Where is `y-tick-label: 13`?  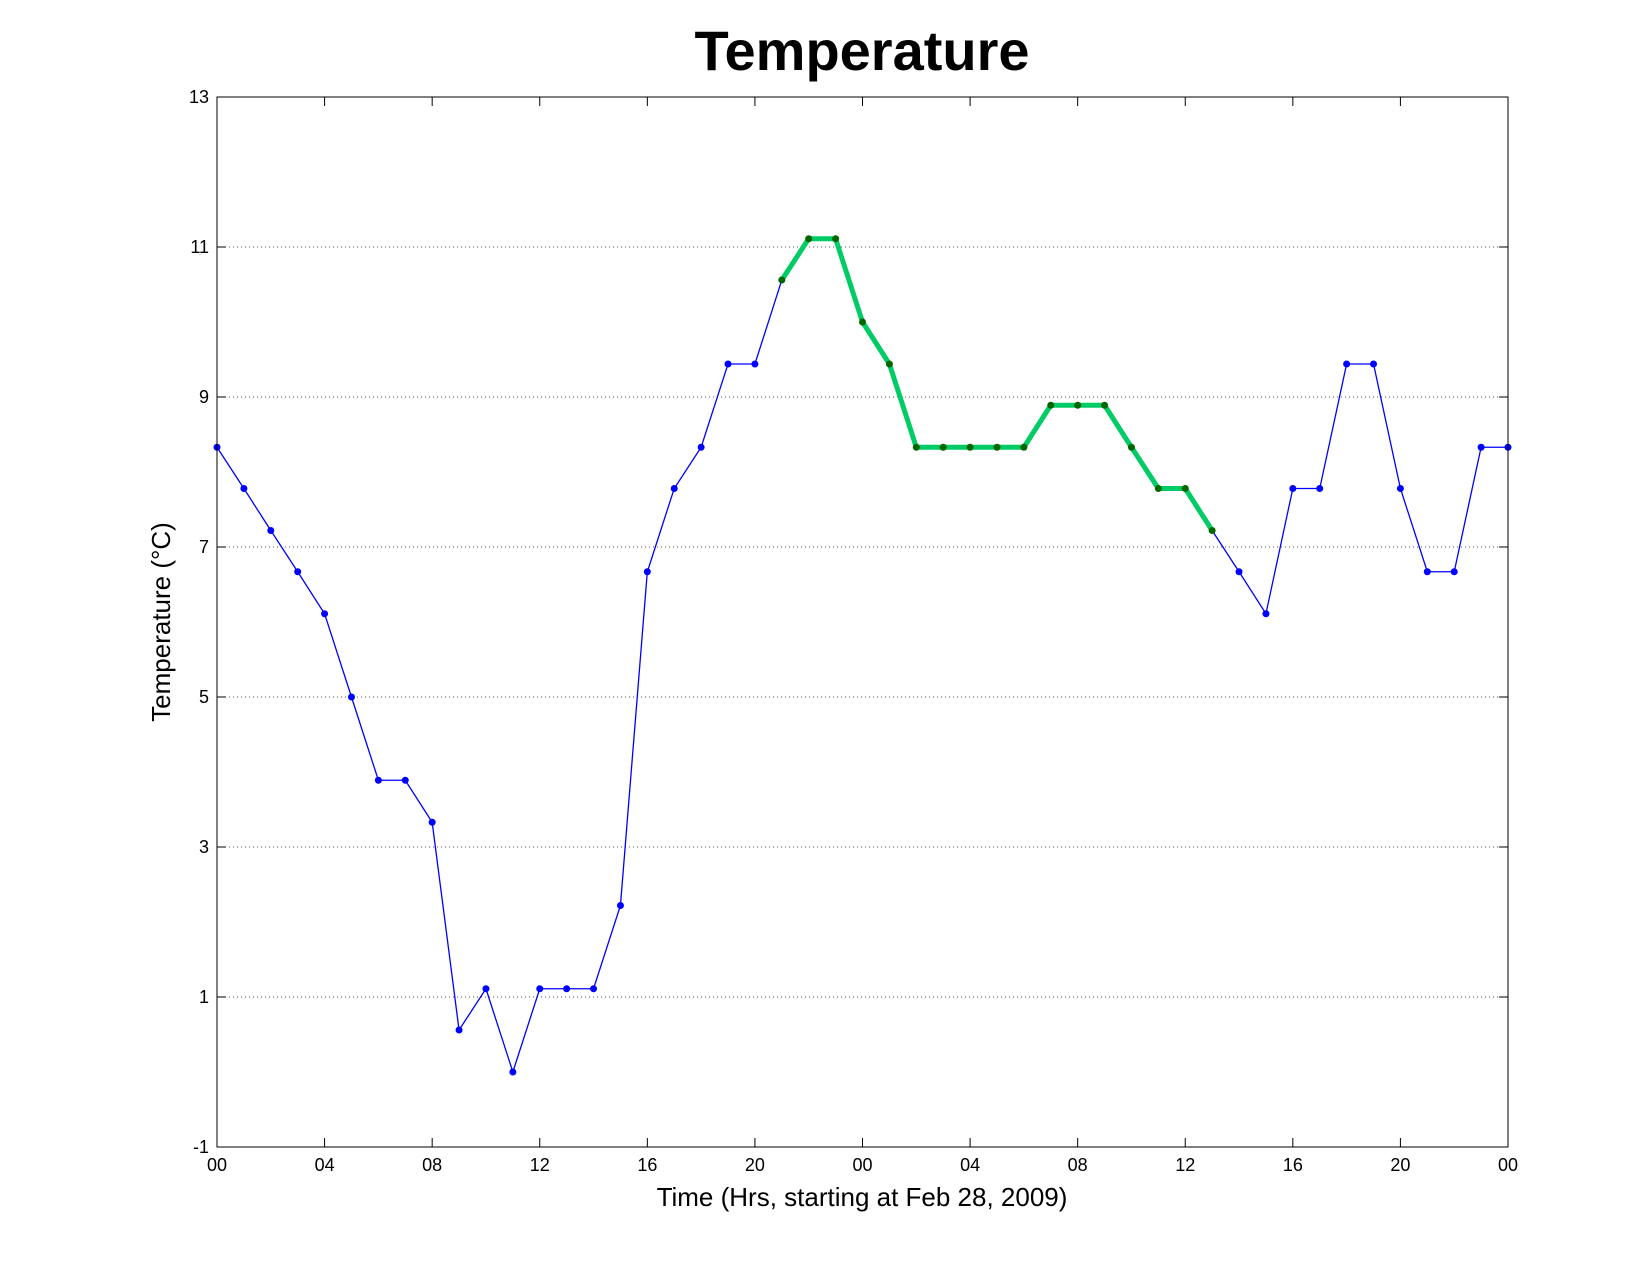 y-tick-label: 13 is located at coordinates (199, 97).